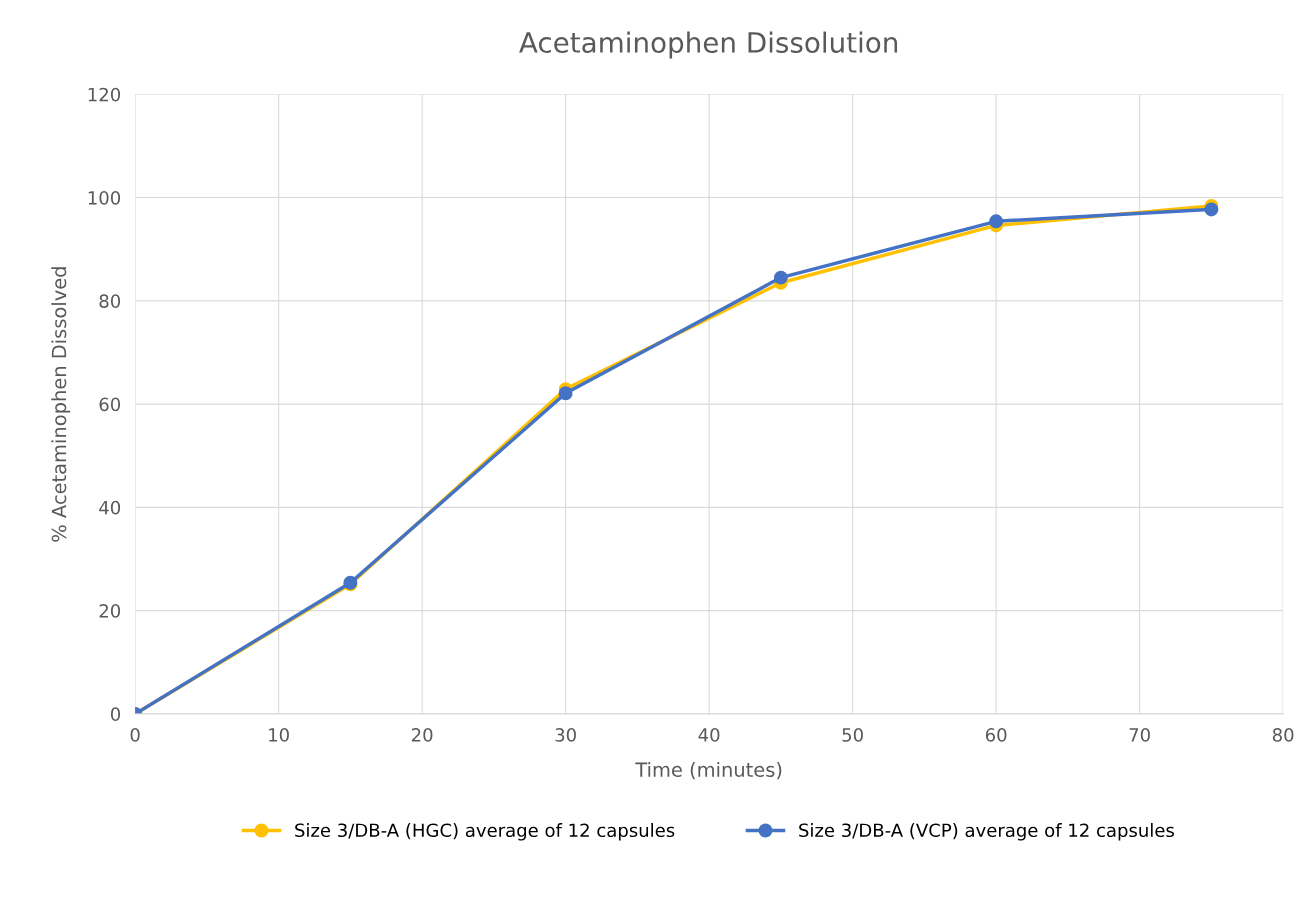 The height and width of the screenshot is (898, 1312). Describe the element at coordinates (104, 198) in the screenshot. I see `y-tick-label: 100` at that location.